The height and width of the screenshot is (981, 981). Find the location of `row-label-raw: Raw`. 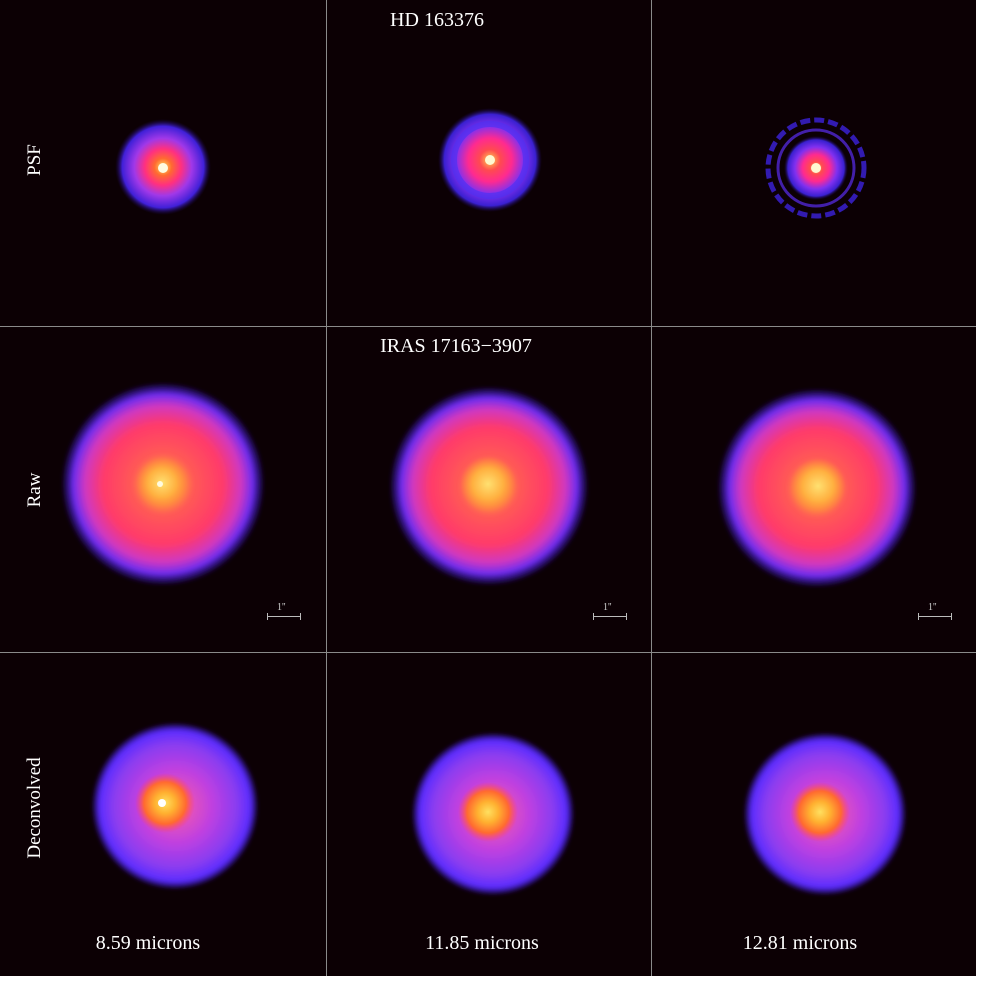

row-label-raw: Raw is located at coordinates (34, 490).